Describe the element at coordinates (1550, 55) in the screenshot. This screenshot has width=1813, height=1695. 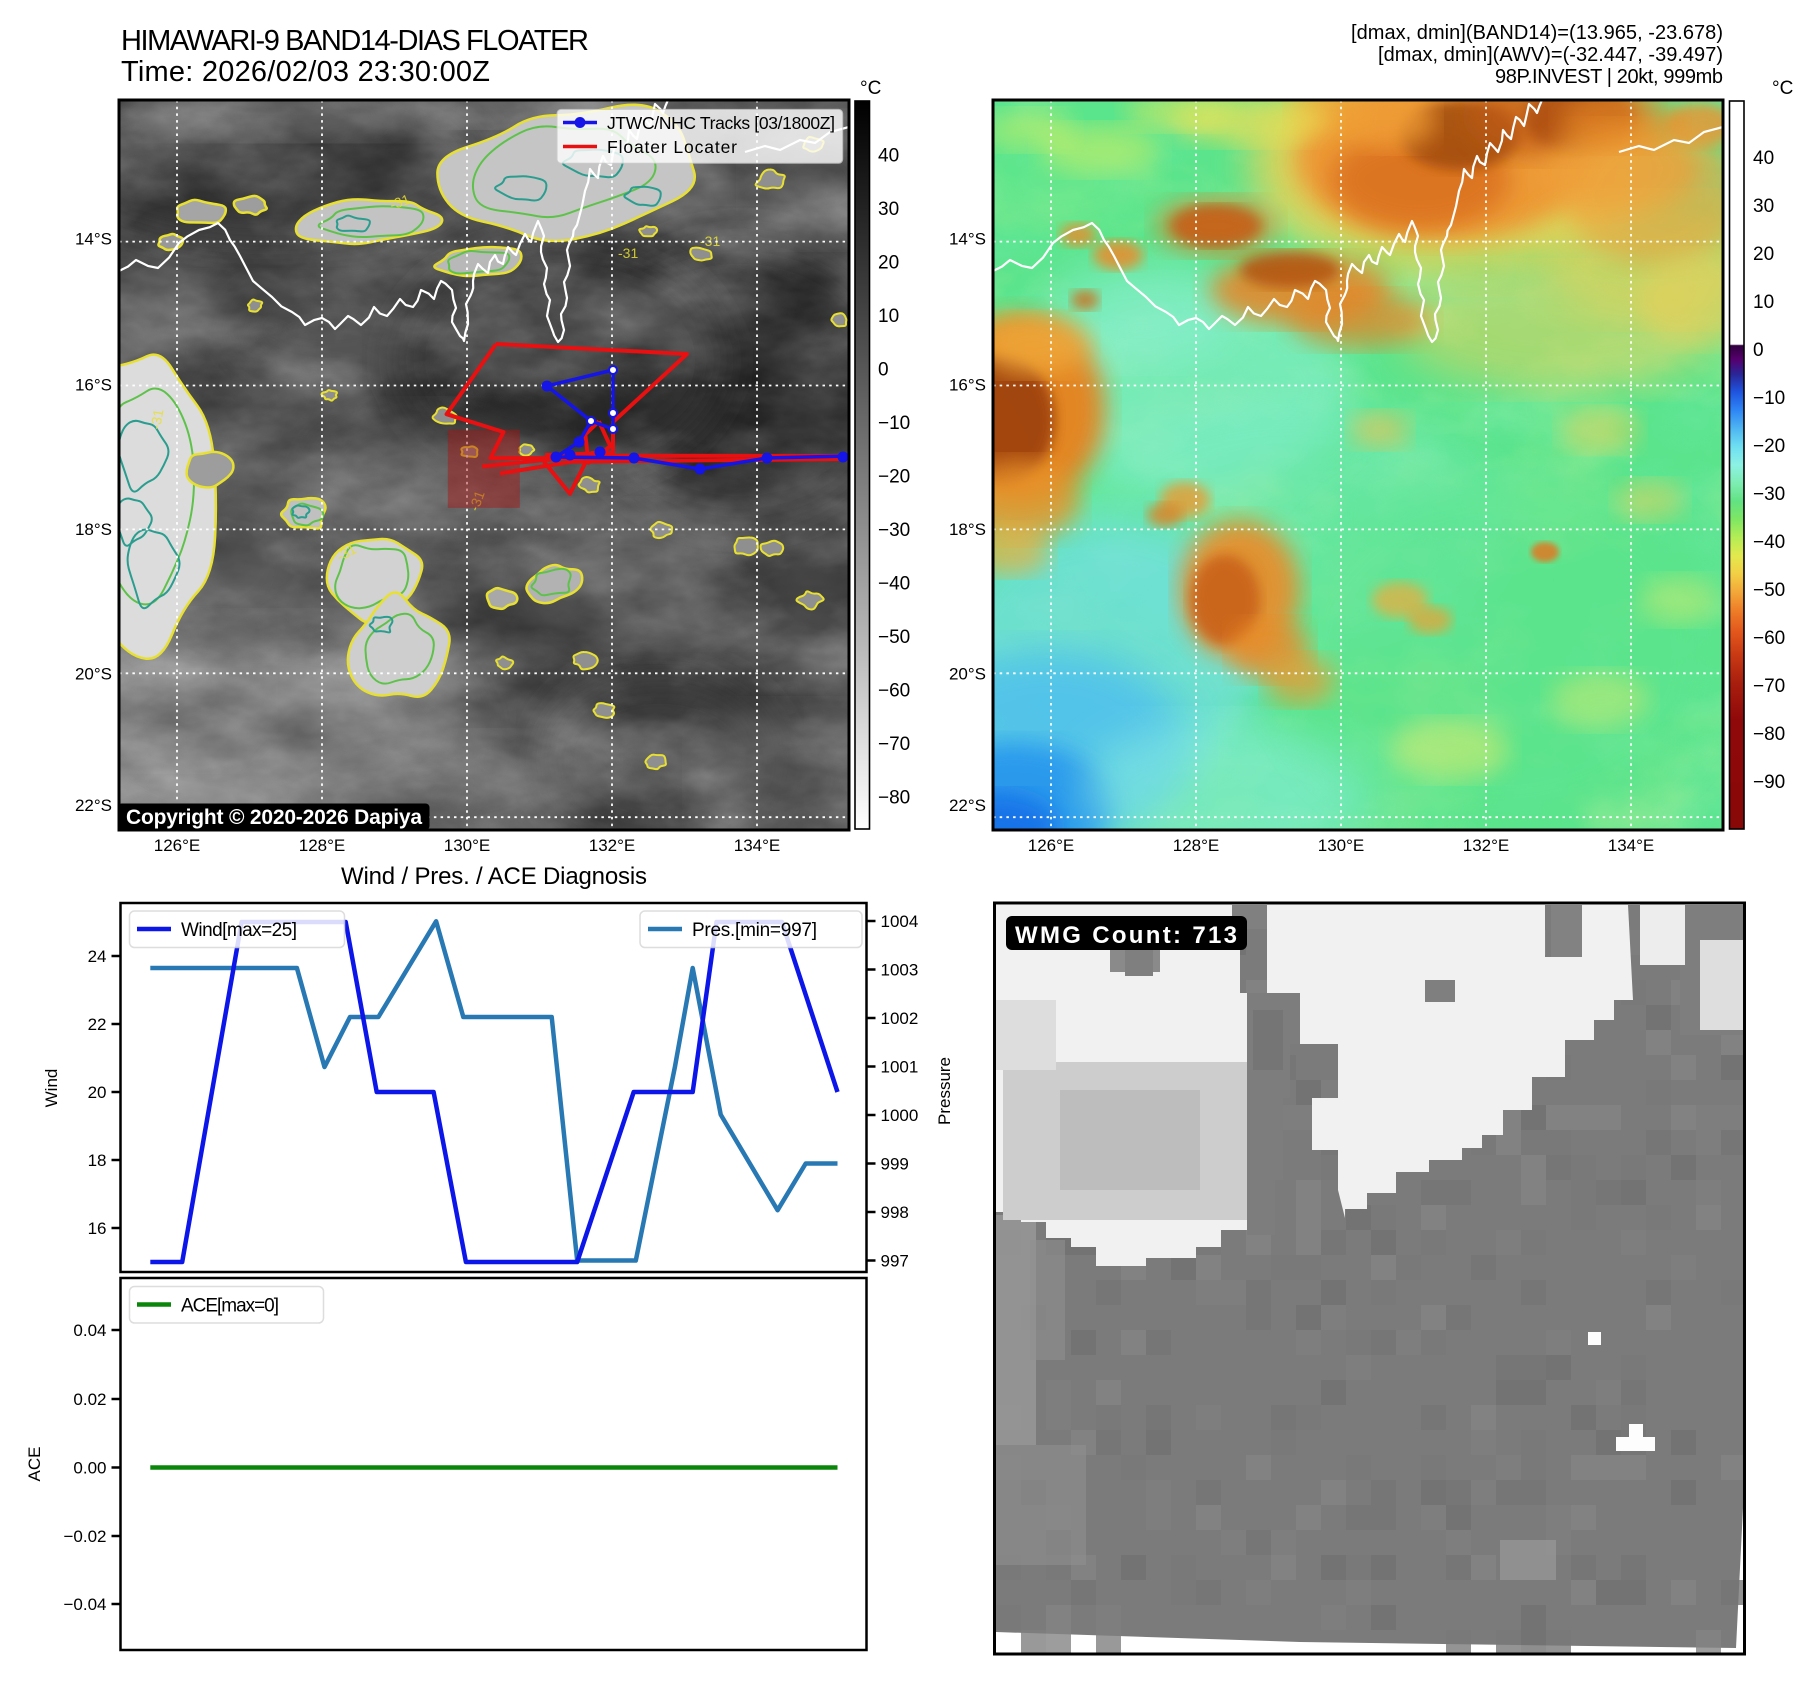
I see `svg-text:[dmax, dmin](AWV)=(-32.447, -3: [dmax, dmin](AWV)=(-32.447, -39.497)` at that location.